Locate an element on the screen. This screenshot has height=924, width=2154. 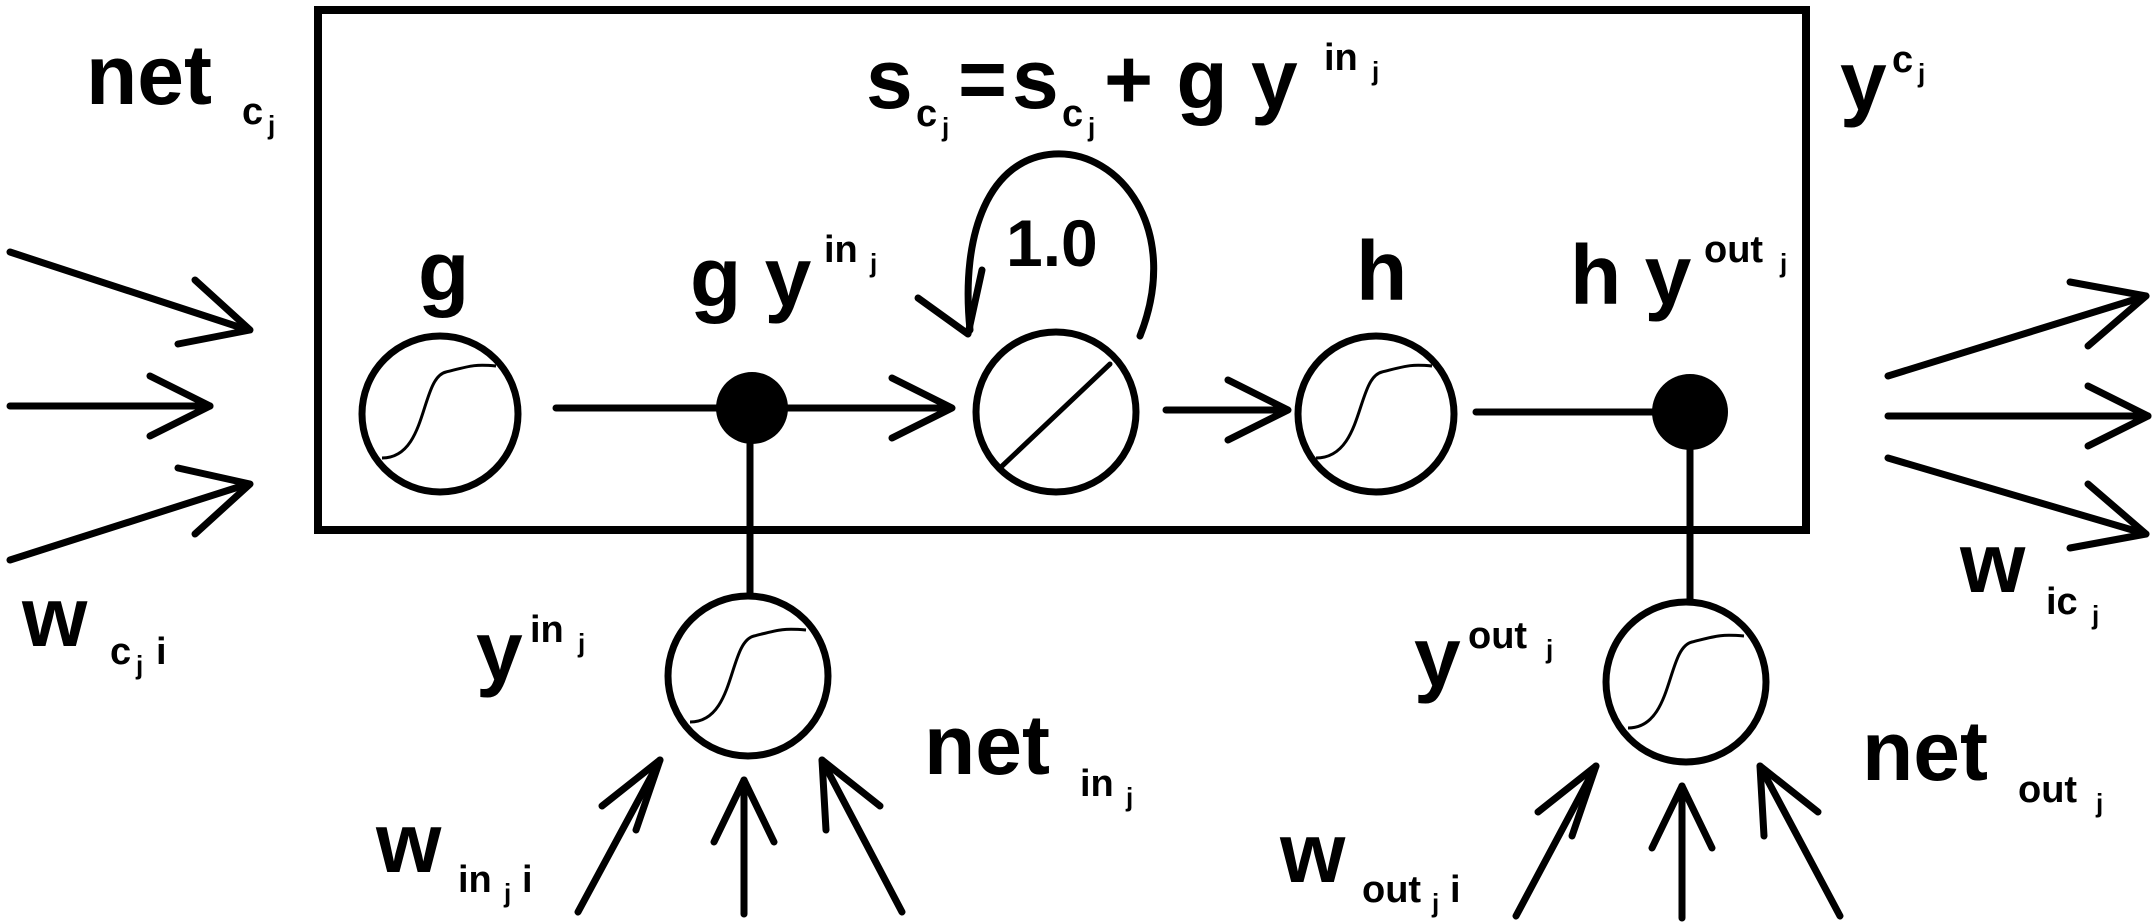
g-squash-unit is located at coordinates (440, 414).